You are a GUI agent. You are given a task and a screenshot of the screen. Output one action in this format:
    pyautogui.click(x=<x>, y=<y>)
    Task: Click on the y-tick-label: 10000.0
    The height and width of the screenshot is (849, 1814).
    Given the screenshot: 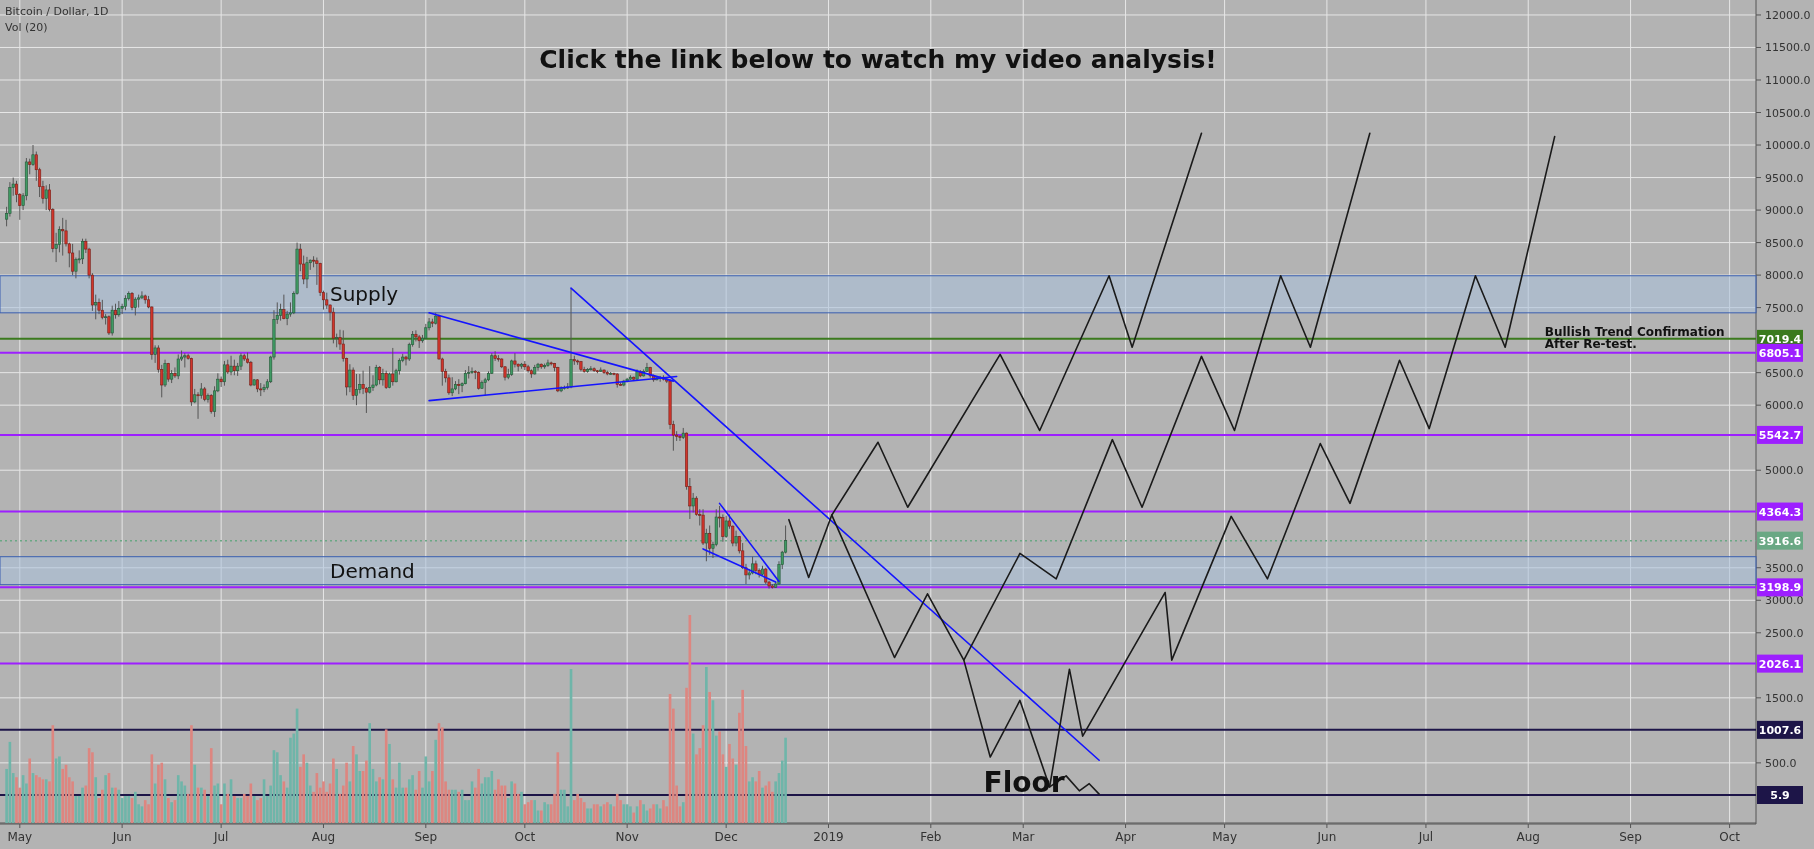 What is the action you would take?
    pyautogui.click(x=1788, y=146)
    